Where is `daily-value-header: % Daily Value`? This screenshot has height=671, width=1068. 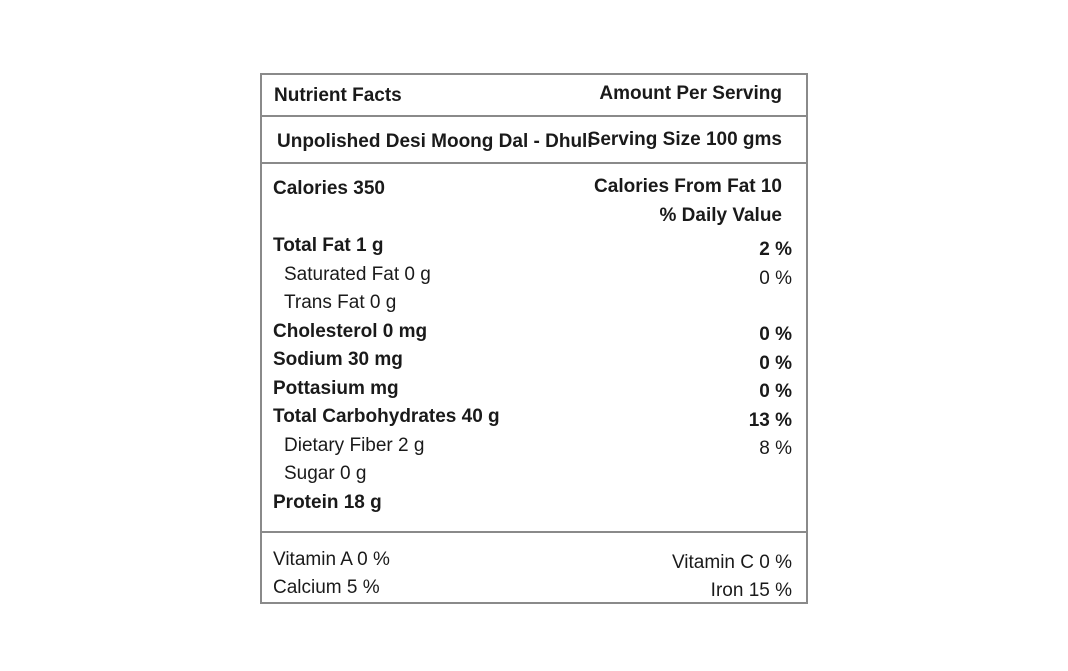
daily-value-header: % Daily Value is located at coordinates (720, 215).